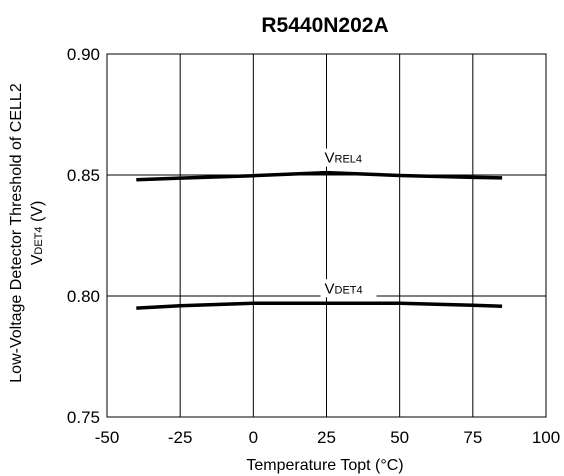 The height and width of the screenshot is (476, 564). I want to click on x-tick-labels: -50 -25 0 25 50 75 100, so click(327, 437).